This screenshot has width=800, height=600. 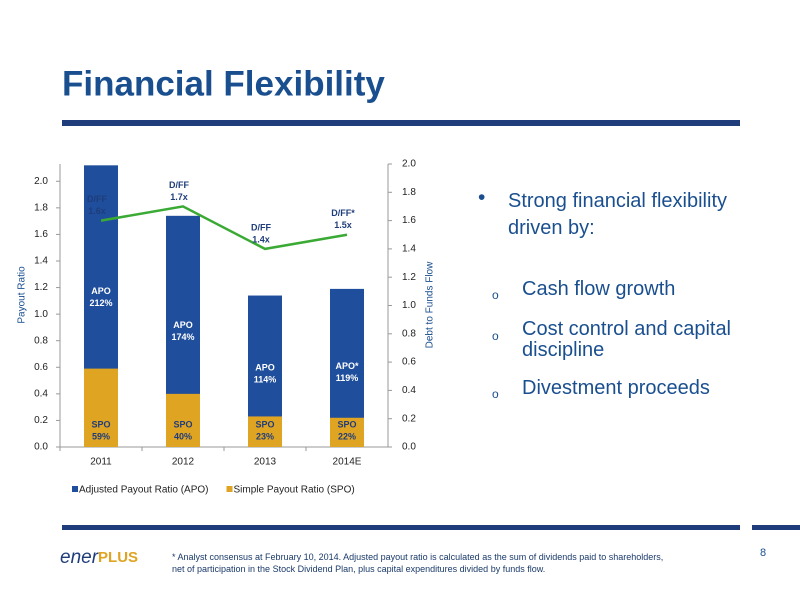 I want to click on y2-axis-title: Debt to Funds Flow, so click(x=430, y=304).